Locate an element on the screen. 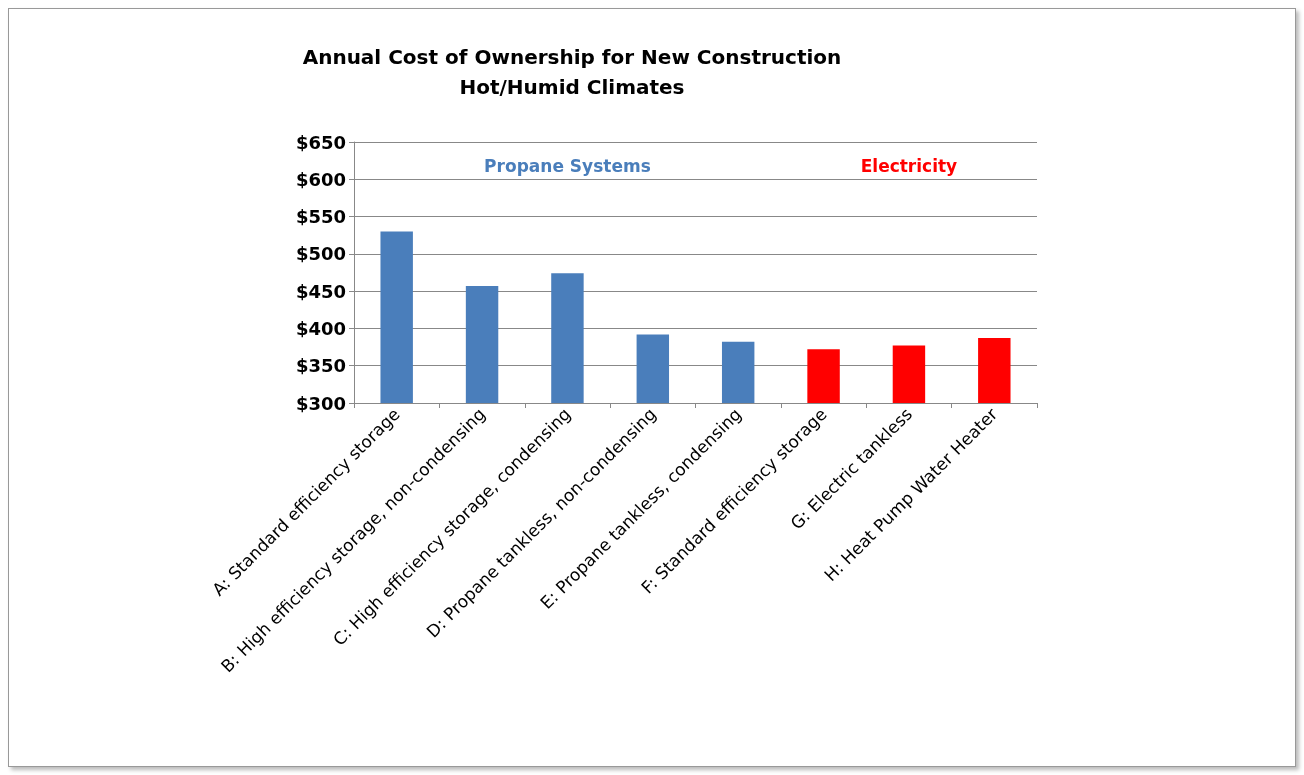 This screenshot has height=775, width=1304. y-tick-label: $600 is located at coordinates (320, 179).